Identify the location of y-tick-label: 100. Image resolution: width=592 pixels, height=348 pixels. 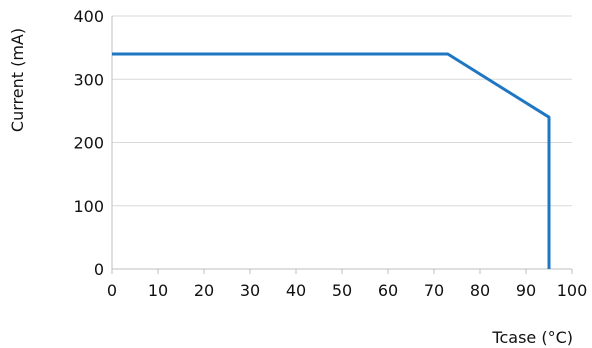
(88, 206).